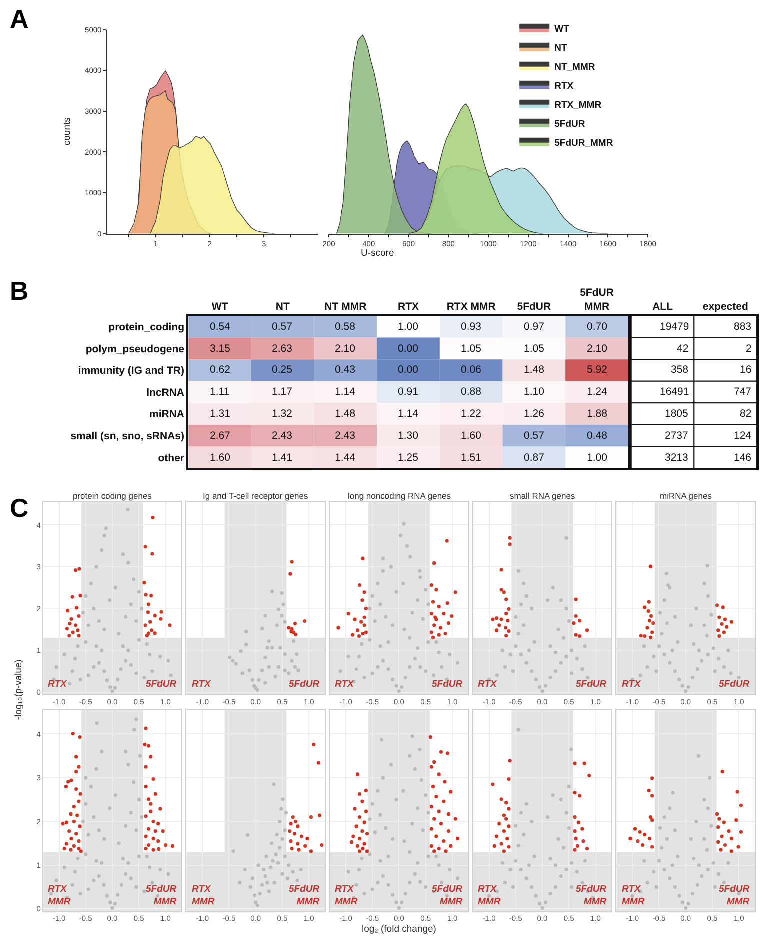 This screenshot has height=944, width=767. What do you see at coordinates (534, 306) in the screenshot?
I see `x-tick-label: 5FdUR` at bounding box center [534, 306].